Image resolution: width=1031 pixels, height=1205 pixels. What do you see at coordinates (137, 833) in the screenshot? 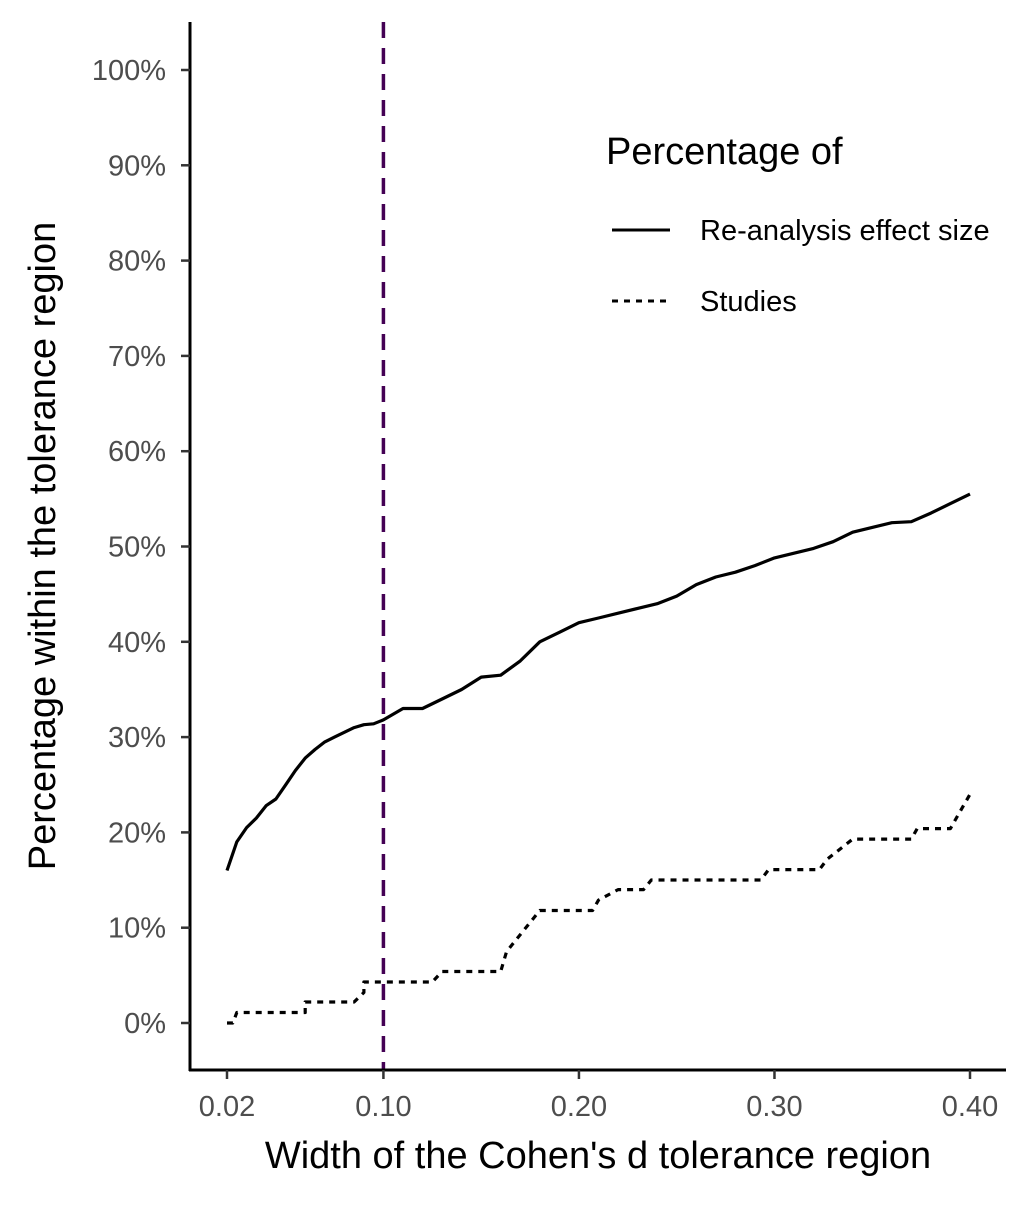
I see `y-tick-label: 20%` at bounding box center [137, 833].